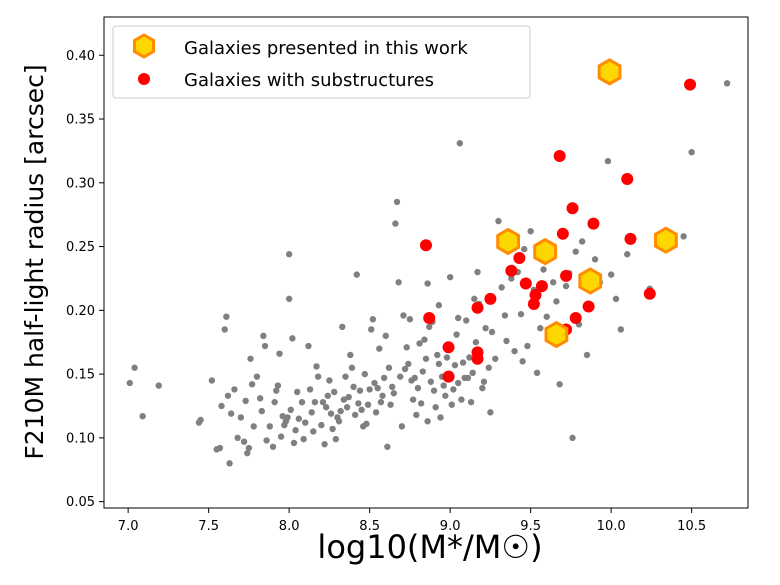 Image resolution: width=780 pixels, height=585 pixels. What do you see at coordinates (450, 526) in the screenshot?
I see `x-tick-label: 9.0` at bounding box center [450, 526].